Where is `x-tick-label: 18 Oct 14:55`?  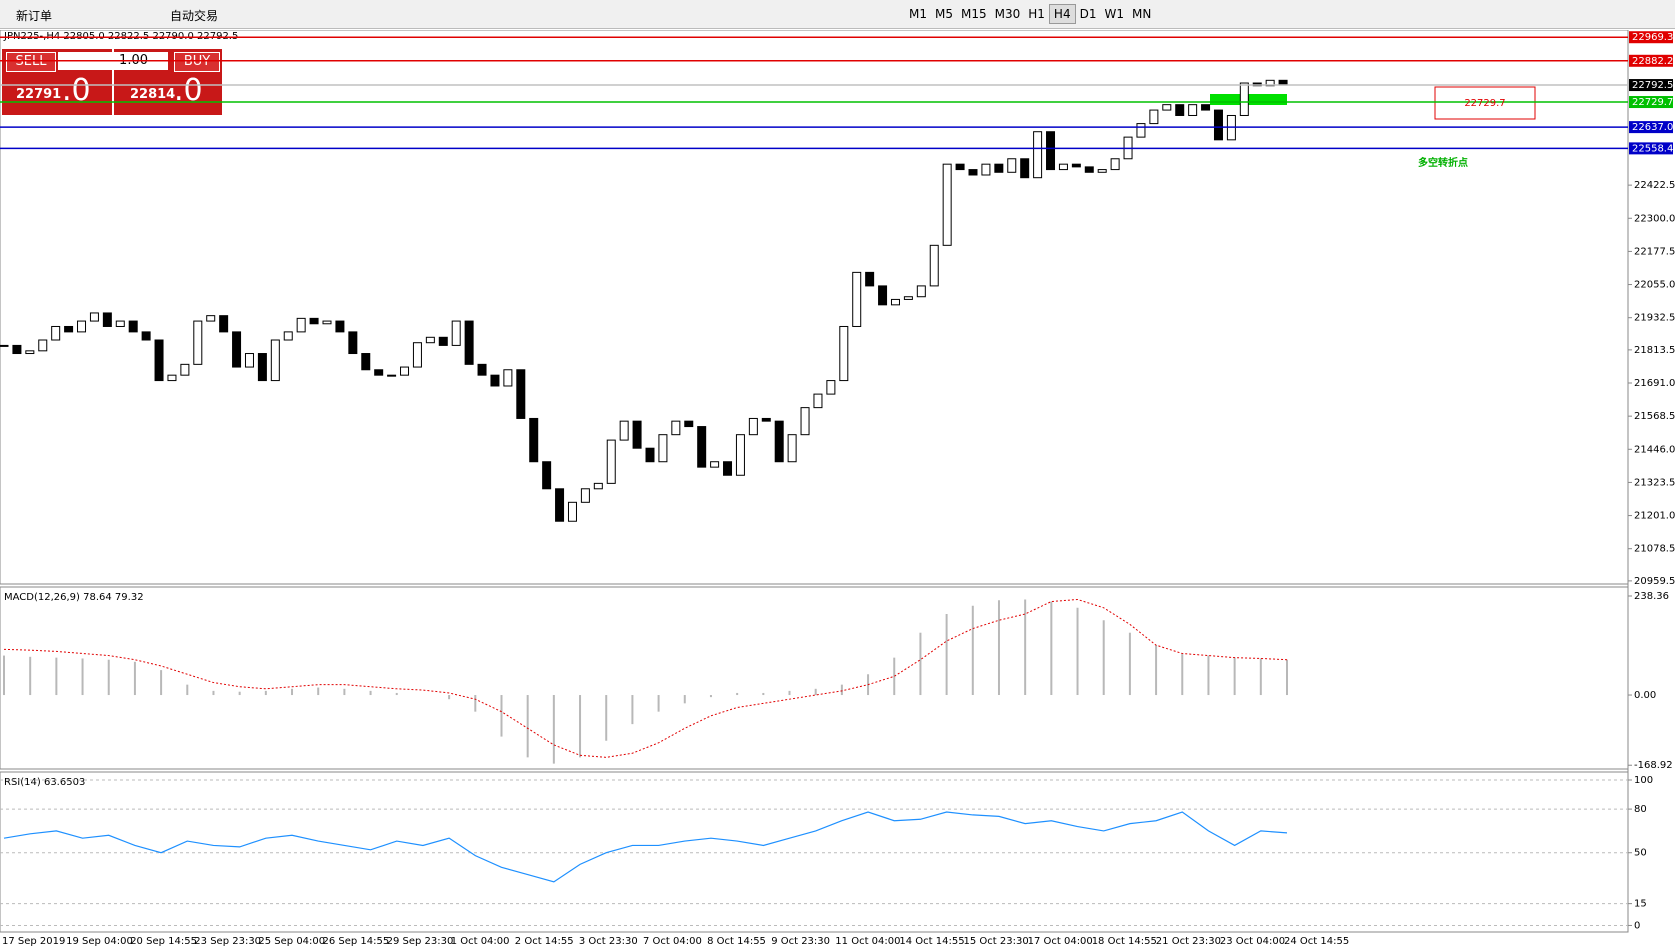
x-tick-label: 18 Oct 14:55 is located at coordinates (1124, 941).